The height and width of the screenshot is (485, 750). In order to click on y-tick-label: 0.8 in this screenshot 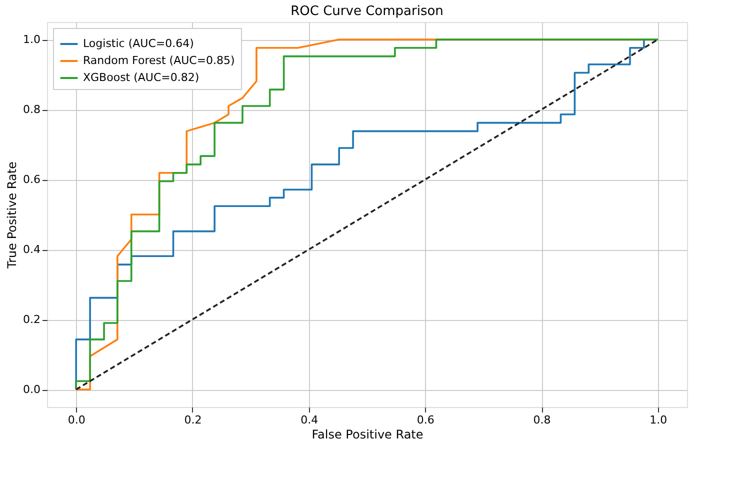, I will do `click(31, 109)`.